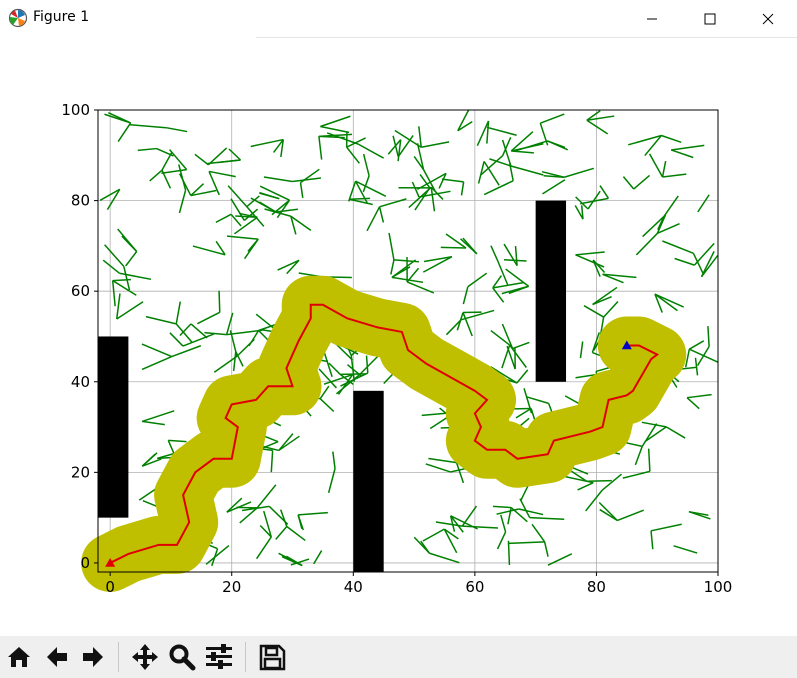 The width and height of the screenshot is (797, 678). I want to click on close-button, so click(768, 18).